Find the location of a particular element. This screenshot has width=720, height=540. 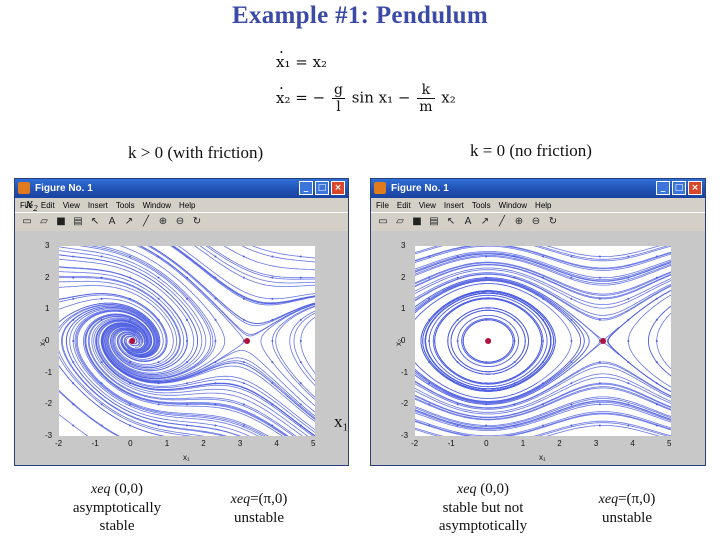

fraction-l: l is located at coordinates (338, 107).